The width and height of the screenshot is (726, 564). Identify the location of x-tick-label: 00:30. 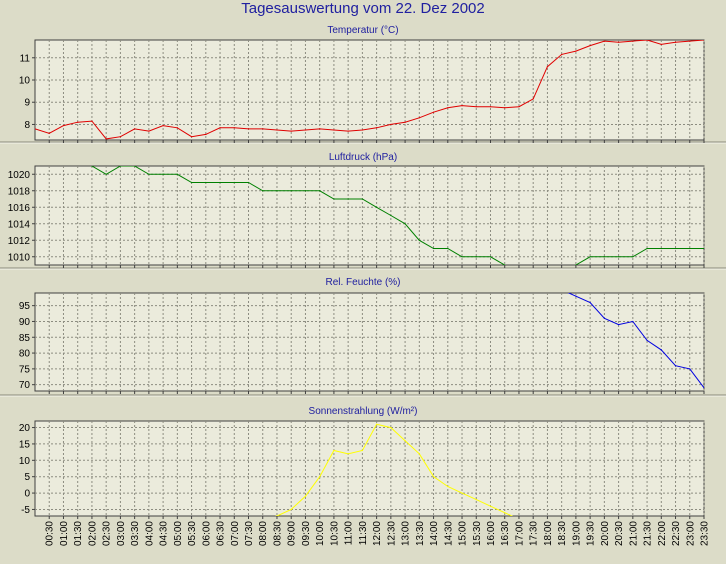
(50, 533).